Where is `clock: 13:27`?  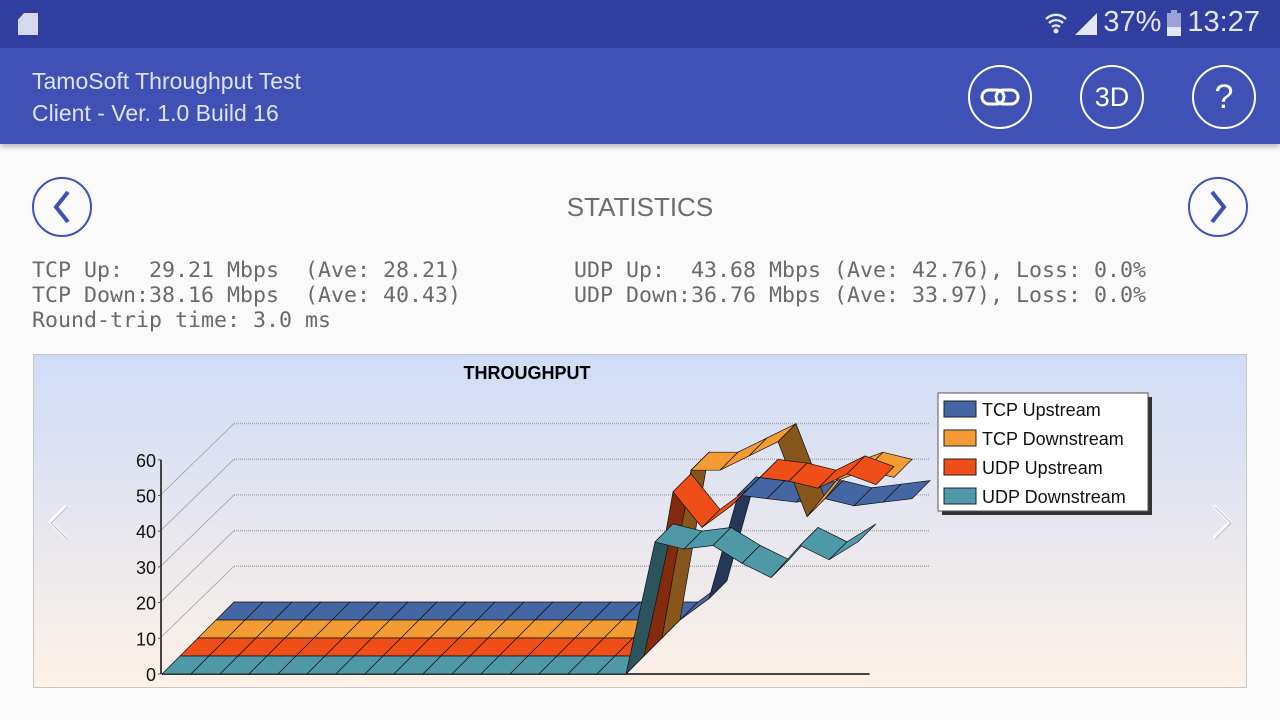 clock: 13:27 is located at coordinates (1223, 22).